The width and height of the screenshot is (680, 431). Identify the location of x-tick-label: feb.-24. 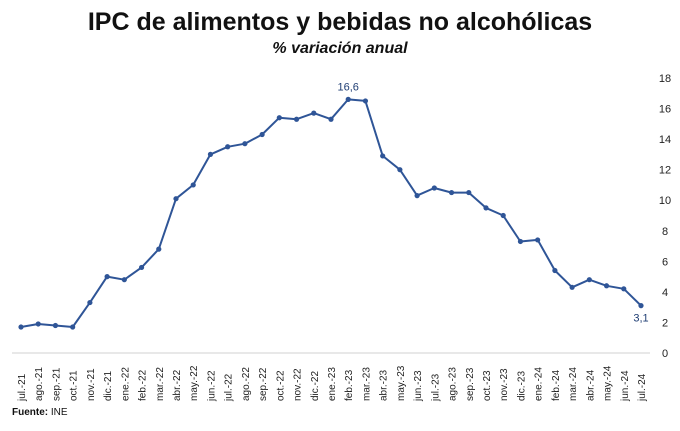
(556, 385).